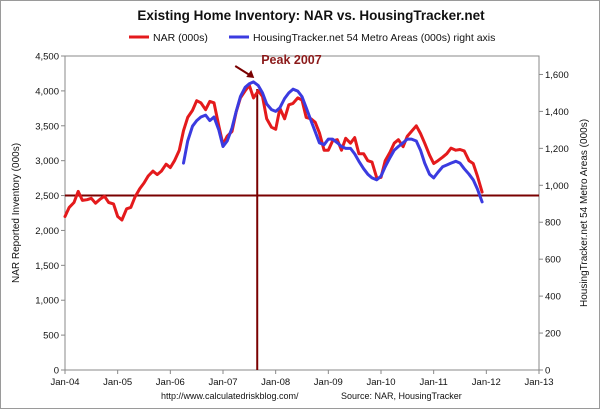 This screenshot has width=600, height=409. I want to click on footer-url: http://www.calculatedriskblog.com/, so click(230, 396).